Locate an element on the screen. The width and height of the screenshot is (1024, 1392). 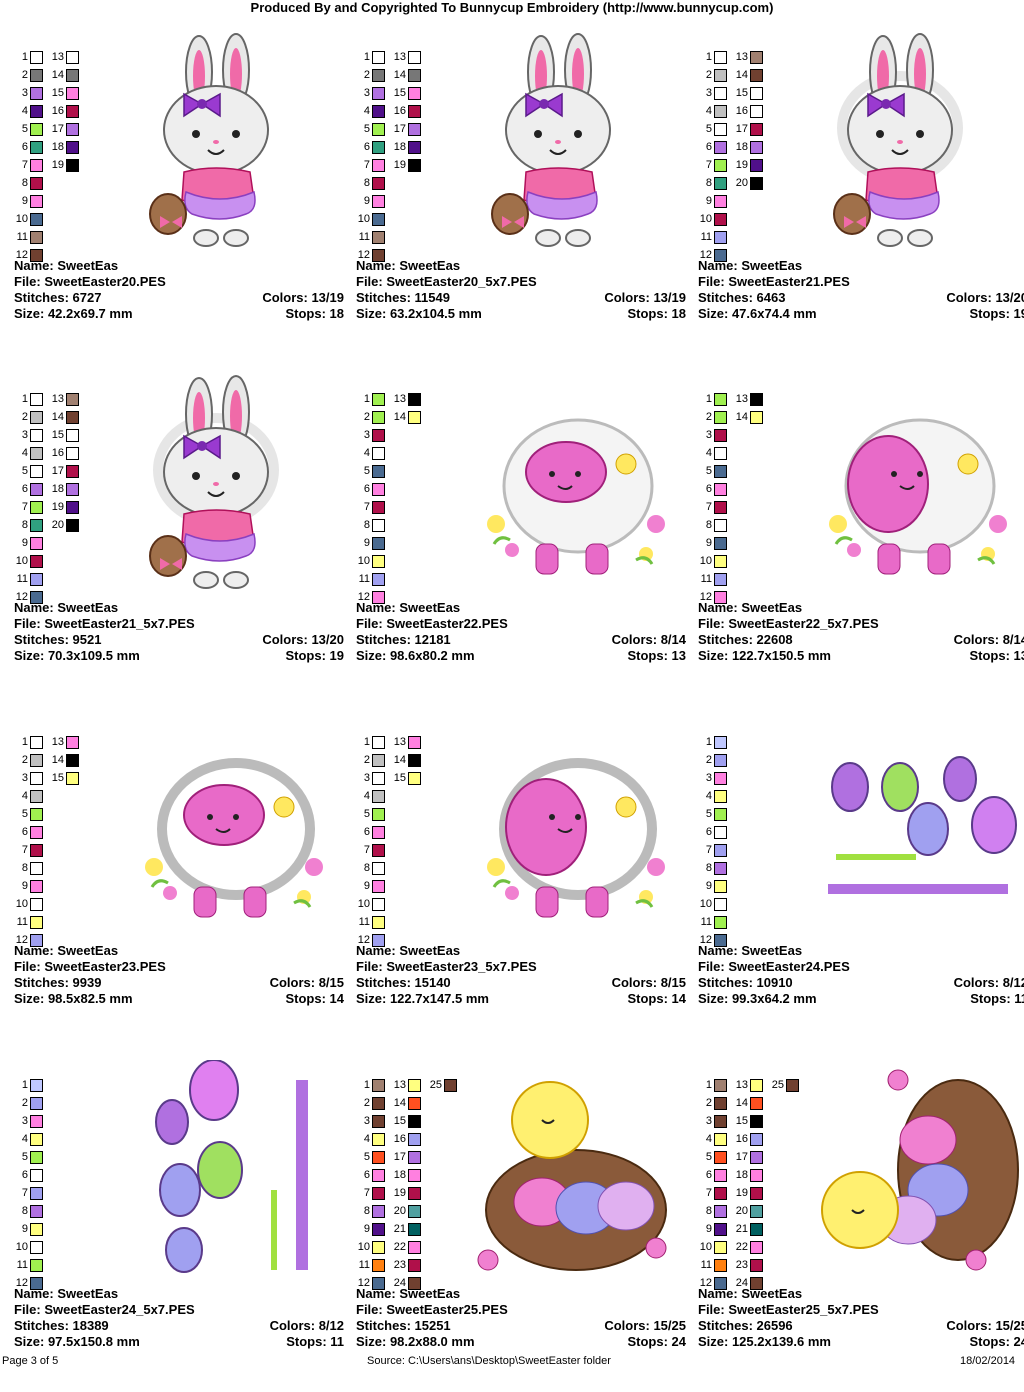
size-line-right: Stops: 13 is located at coordinates (996, 655).